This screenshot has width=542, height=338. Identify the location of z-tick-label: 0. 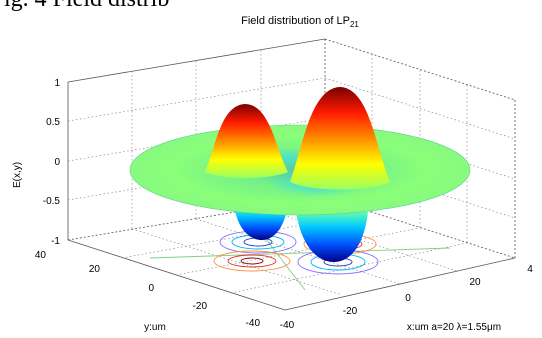
(57, 162).